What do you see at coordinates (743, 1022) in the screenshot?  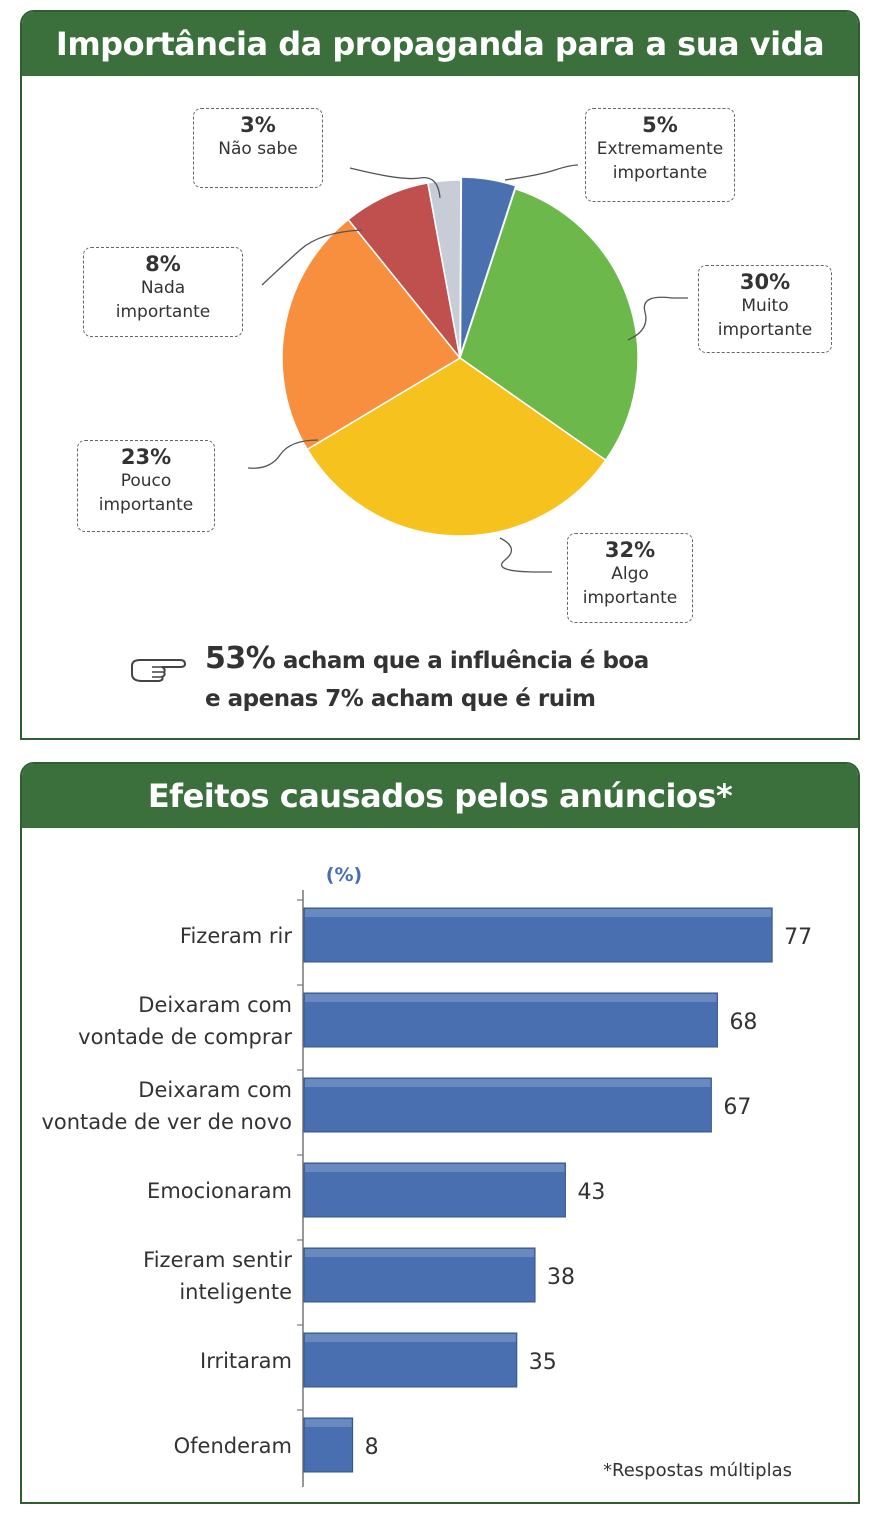 I see `bar-value-label: 68` at bounding box center [743, 1022].